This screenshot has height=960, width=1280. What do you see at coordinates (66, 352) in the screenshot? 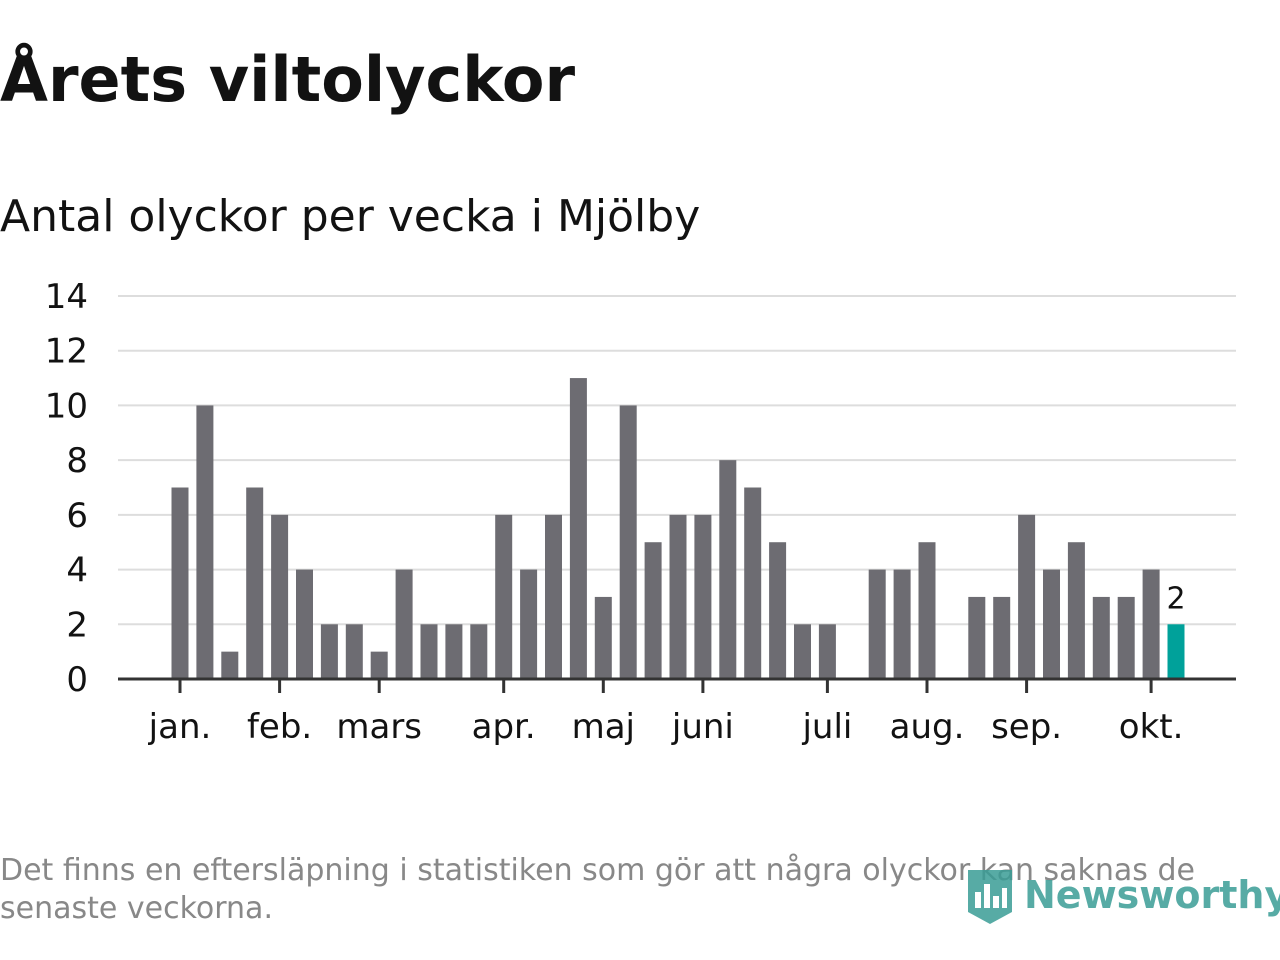
I see `y-tick-label: 12` at bounding box center [66, 352].